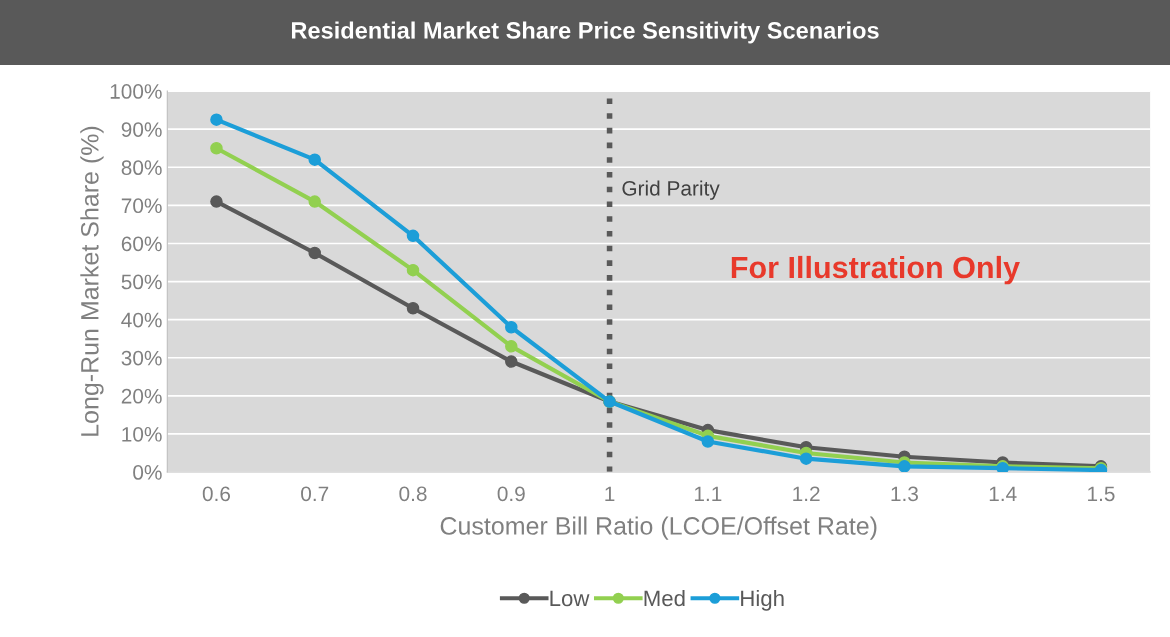  I want to click on legend-label: Med, so click(664, 598).